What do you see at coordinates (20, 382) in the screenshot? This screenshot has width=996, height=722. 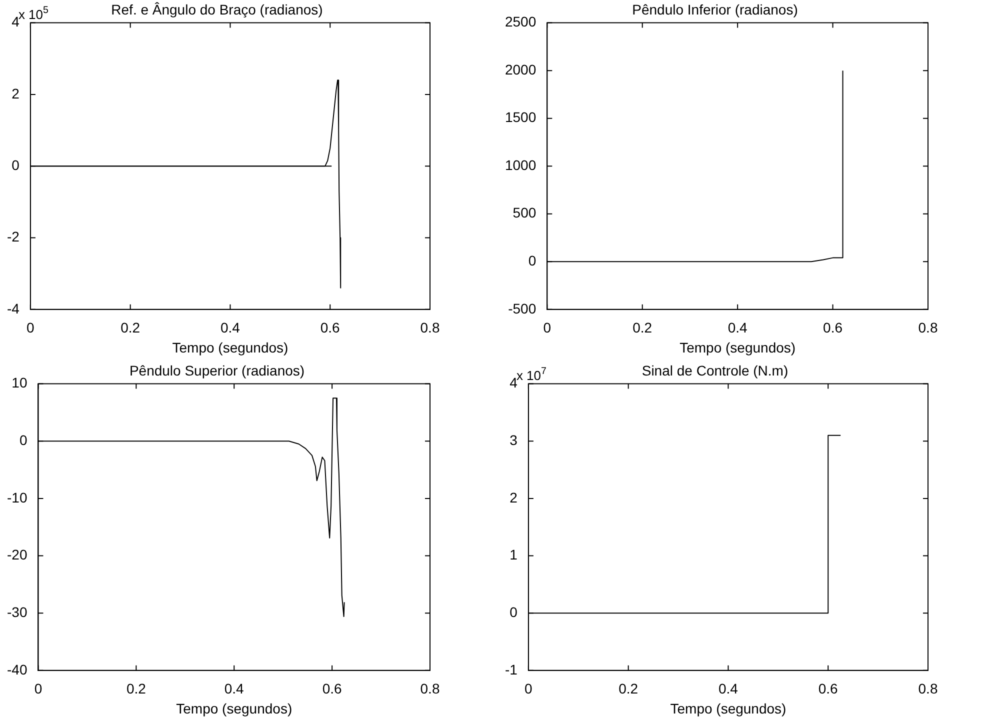 I see `y-tick-label: 10` at bounding box center [20, 382].